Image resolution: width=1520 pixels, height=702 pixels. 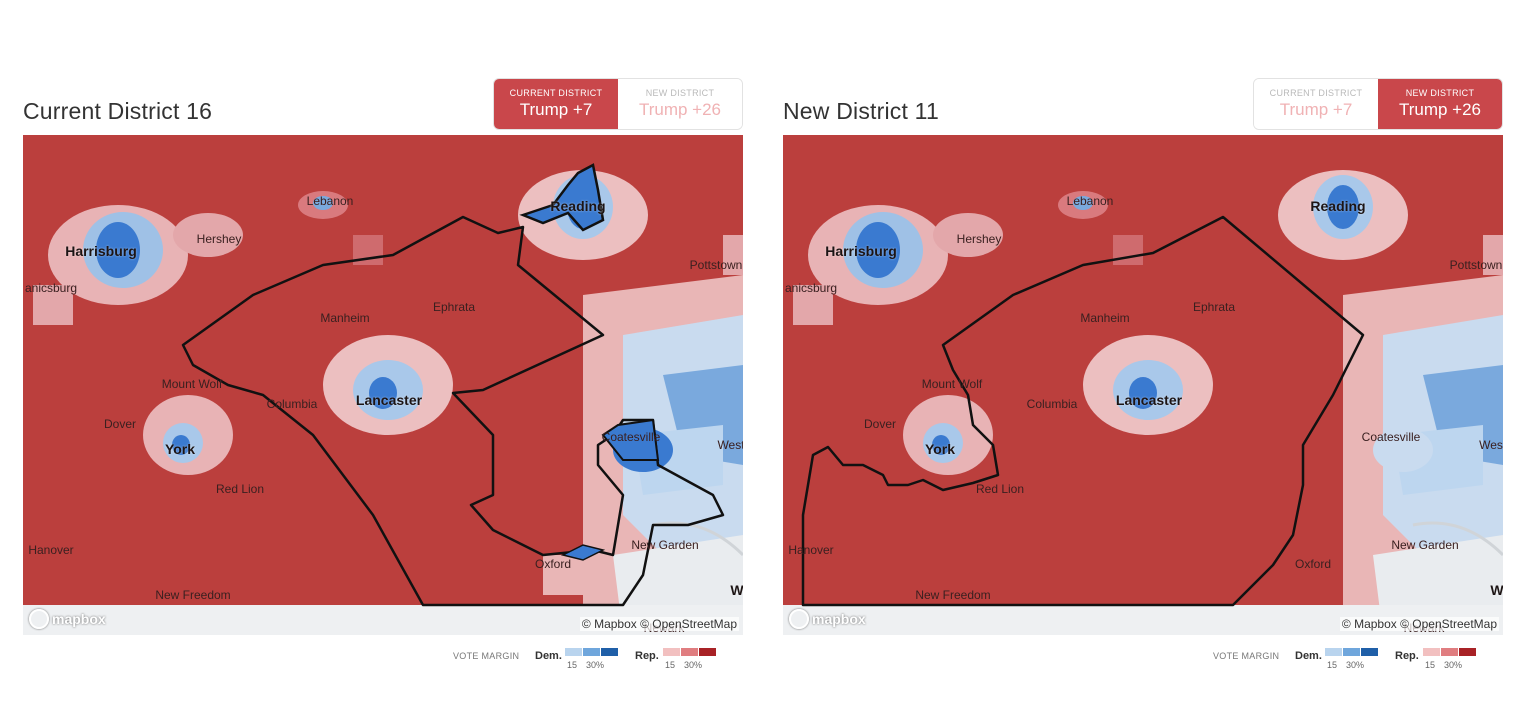 I want to click on panel-title: Current District 16, so click(x=118, y=111).